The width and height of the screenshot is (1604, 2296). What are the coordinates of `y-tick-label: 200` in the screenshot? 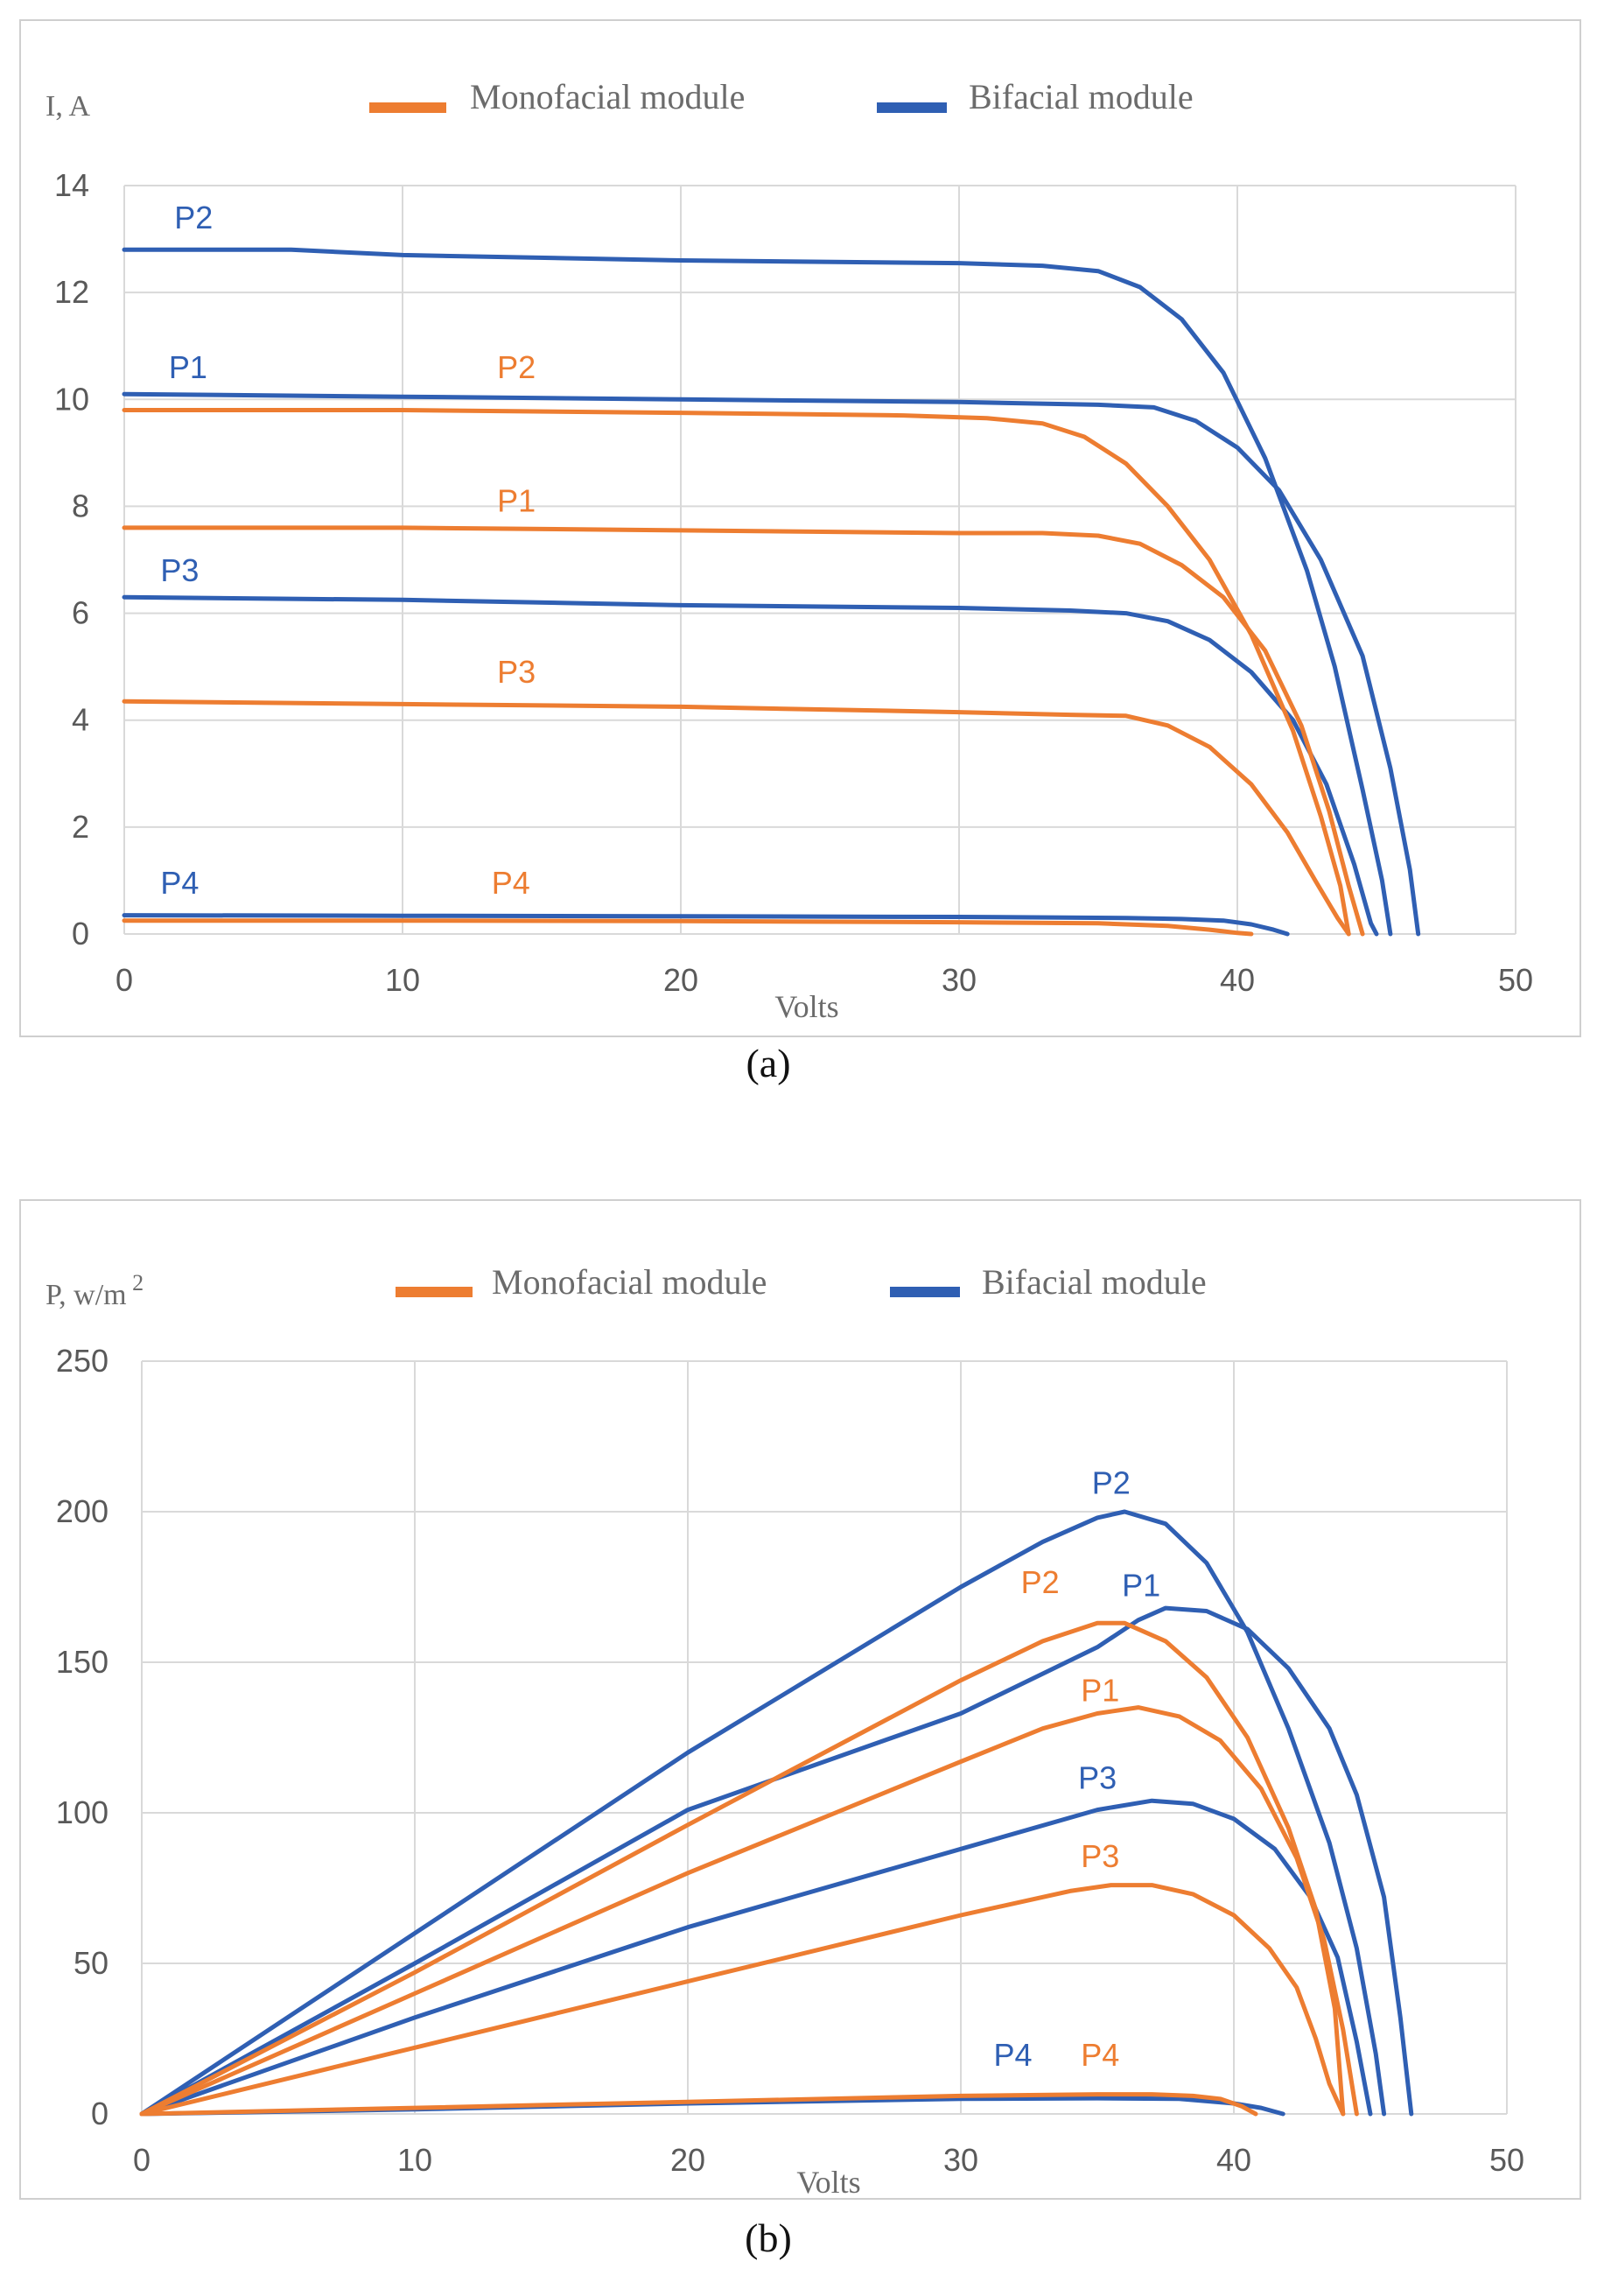 It's located at (82, 1511).